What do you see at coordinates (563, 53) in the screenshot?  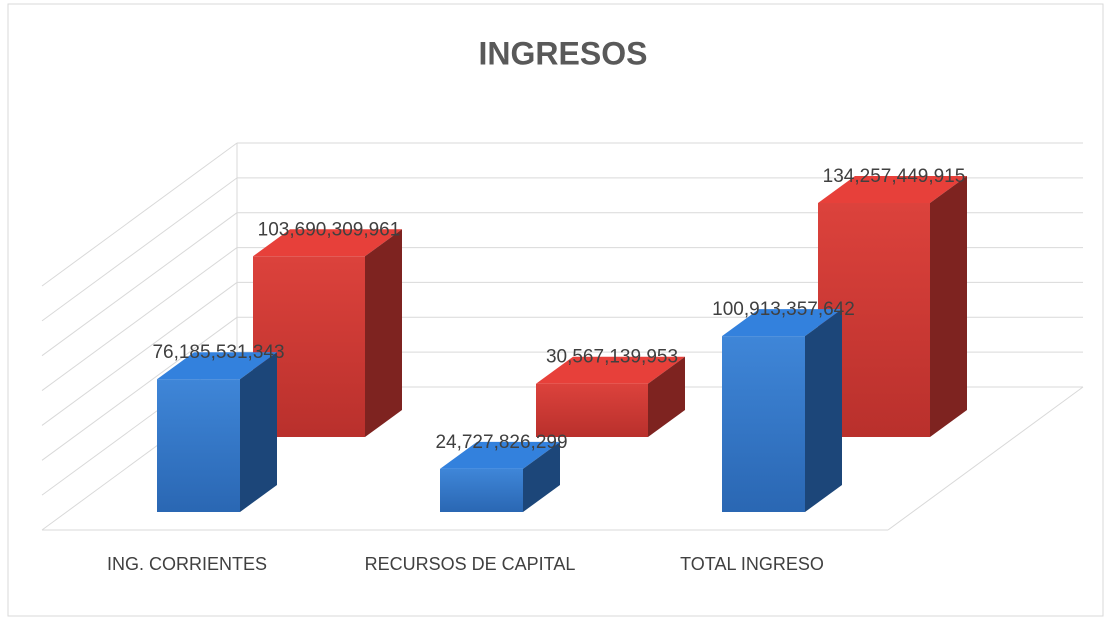 I see `chart-title: INGRESOS` at bounding box center [563, 53].